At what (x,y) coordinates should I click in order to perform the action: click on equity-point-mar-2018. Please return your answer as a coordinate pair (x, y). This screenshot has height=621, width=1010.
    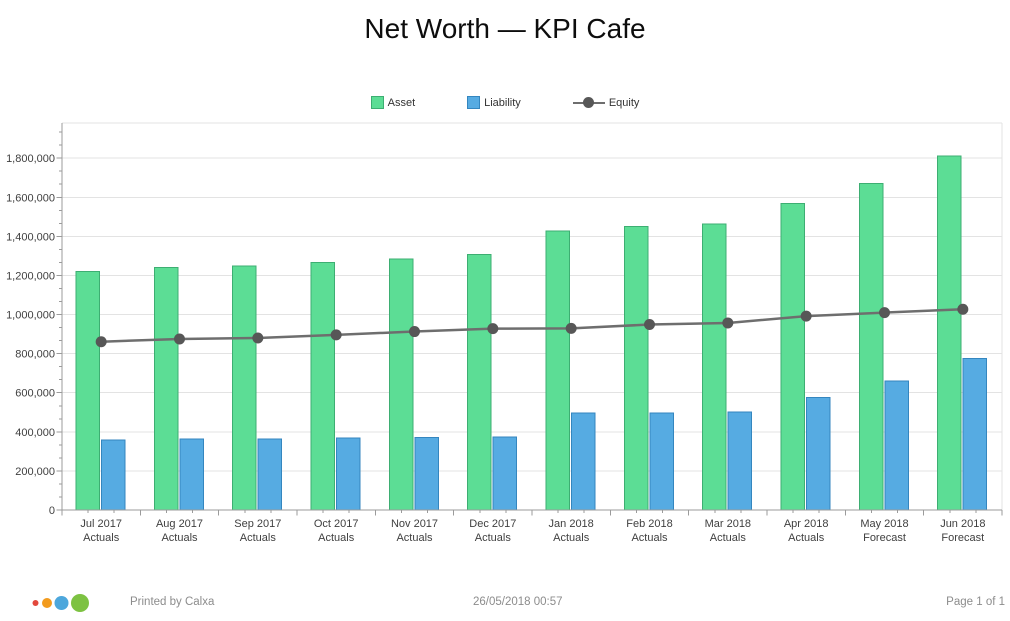
    Looking at the image, I should click on (728, 323).